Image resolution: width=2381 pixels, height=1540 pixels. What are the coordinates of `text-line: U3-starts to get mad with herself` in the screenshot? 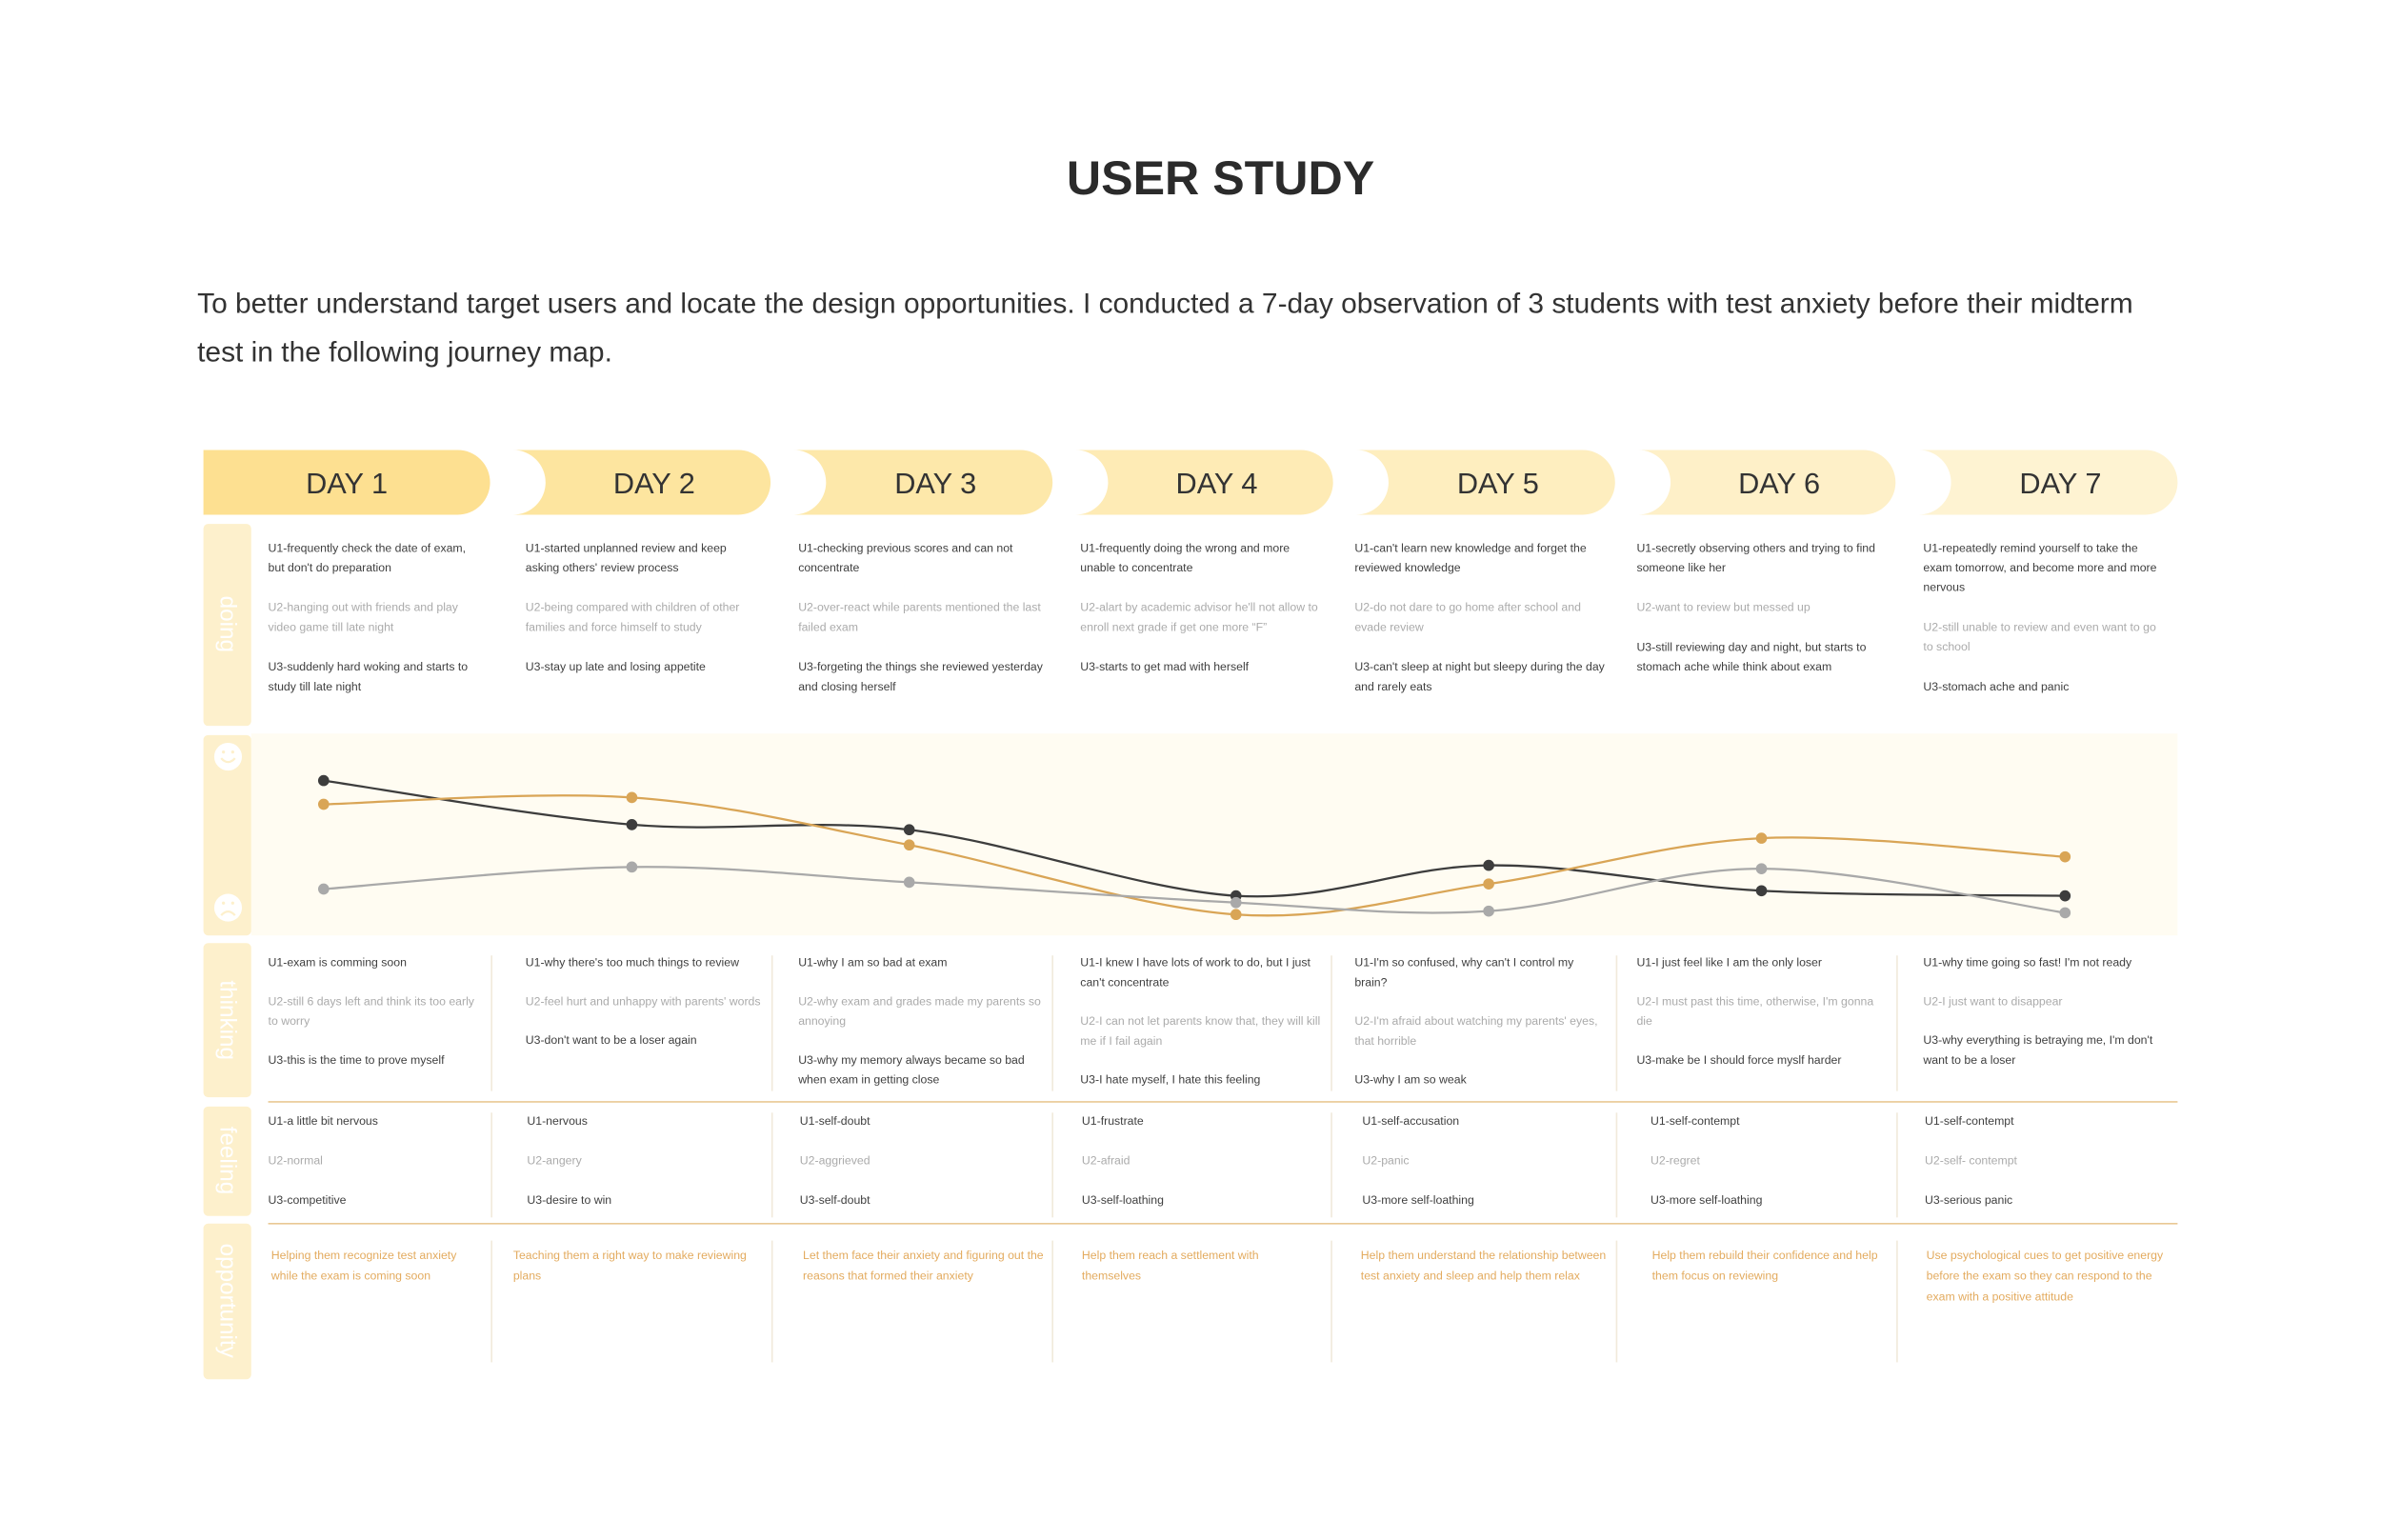 It's located at (1164, 666).